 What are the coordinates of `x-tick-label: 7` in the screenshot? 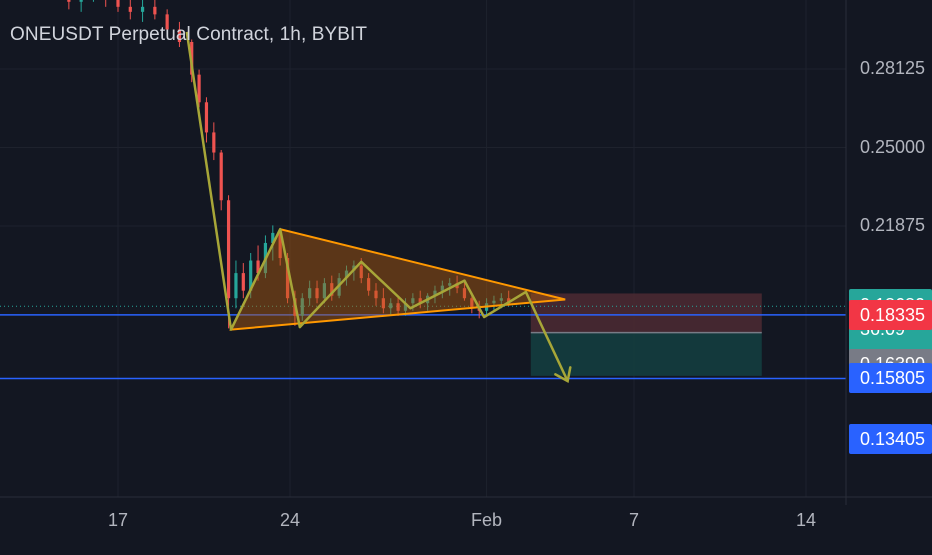 It's located at (633, 520).